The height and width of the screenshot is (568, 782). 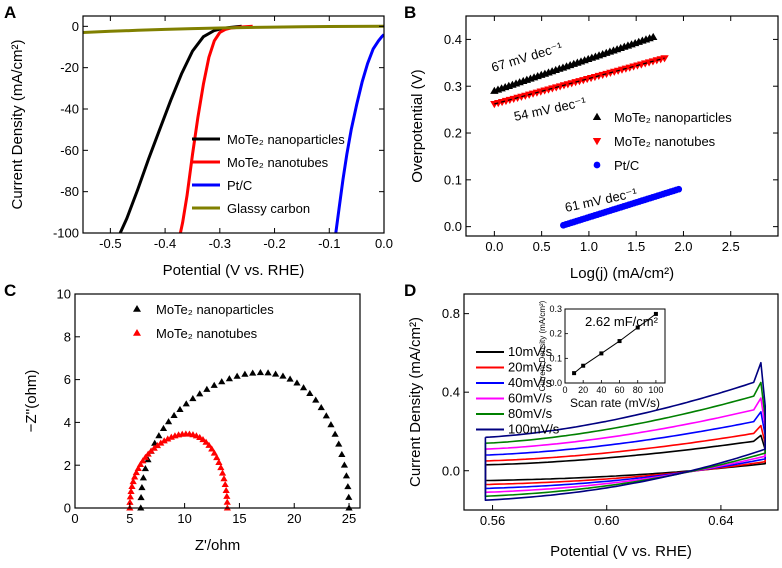 What do you see at coordinates (67, 422) in the screenshot?
I see `panel-c-y-tick-label: 4` at bounding box center [67, 422].